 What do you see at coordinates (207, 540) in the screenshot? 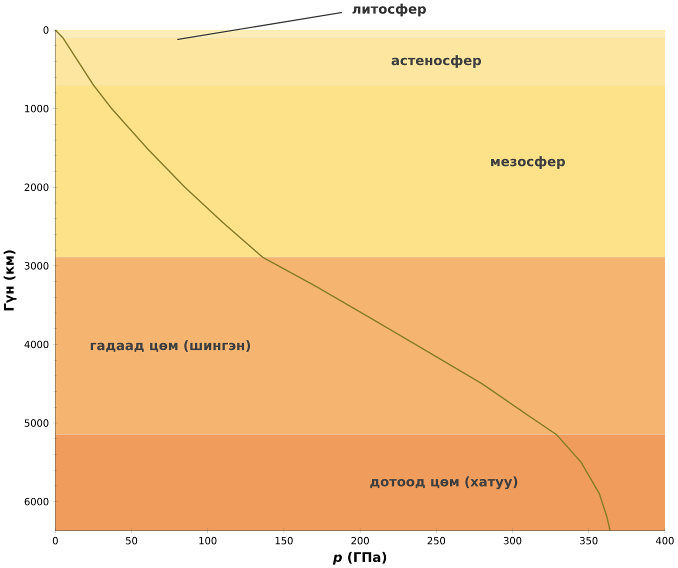
I see `x-tick-label: 100` at bounding box center [207, 540].